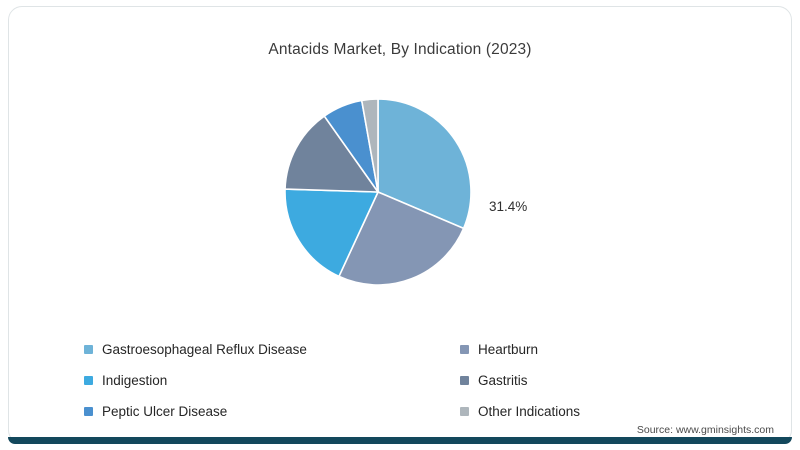  I want to click on legend-item: Gastroesophageal Reflux Disease, so click(195, 349).